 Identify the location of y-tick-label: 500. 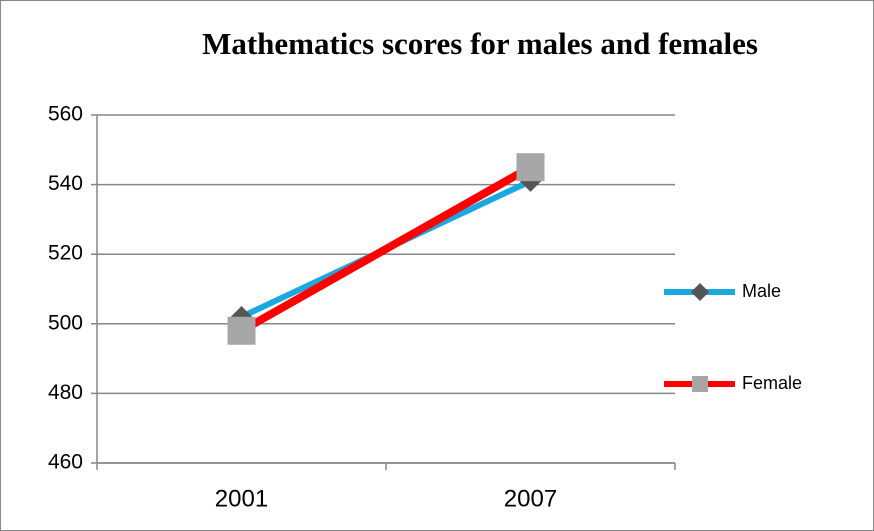
(65, 322).